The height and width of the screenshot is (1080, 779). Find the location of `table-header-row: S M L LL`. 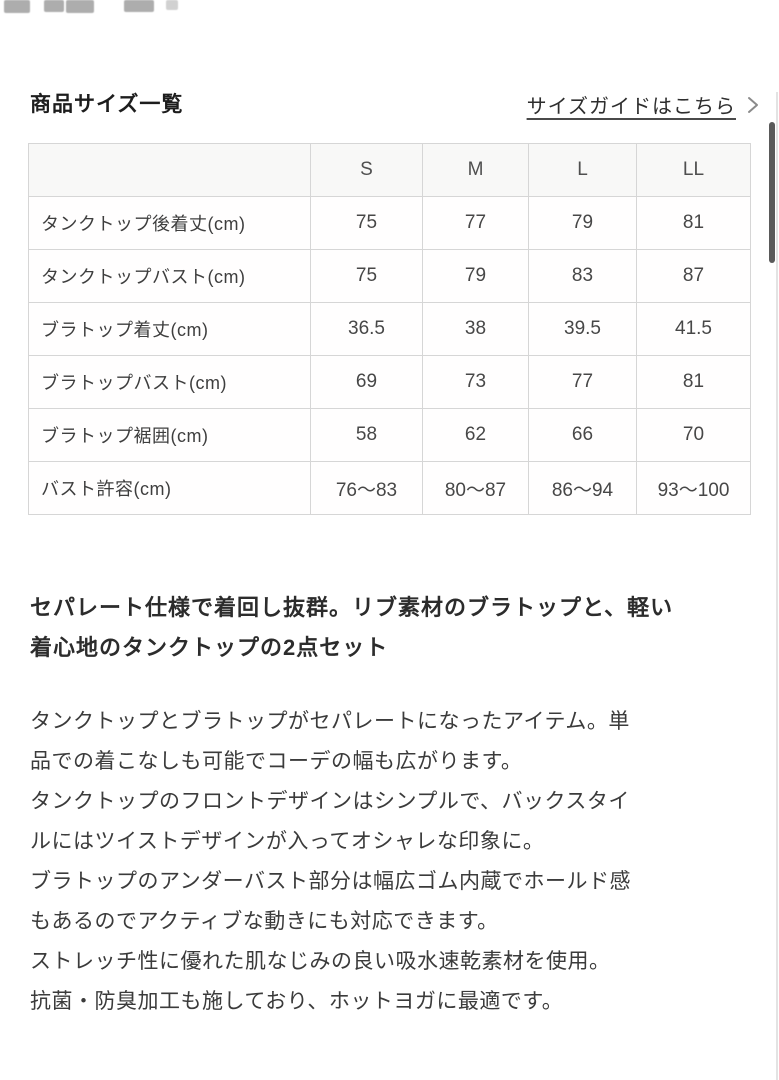

table-header-row: S M L LL is located at coordinates (389, 170).